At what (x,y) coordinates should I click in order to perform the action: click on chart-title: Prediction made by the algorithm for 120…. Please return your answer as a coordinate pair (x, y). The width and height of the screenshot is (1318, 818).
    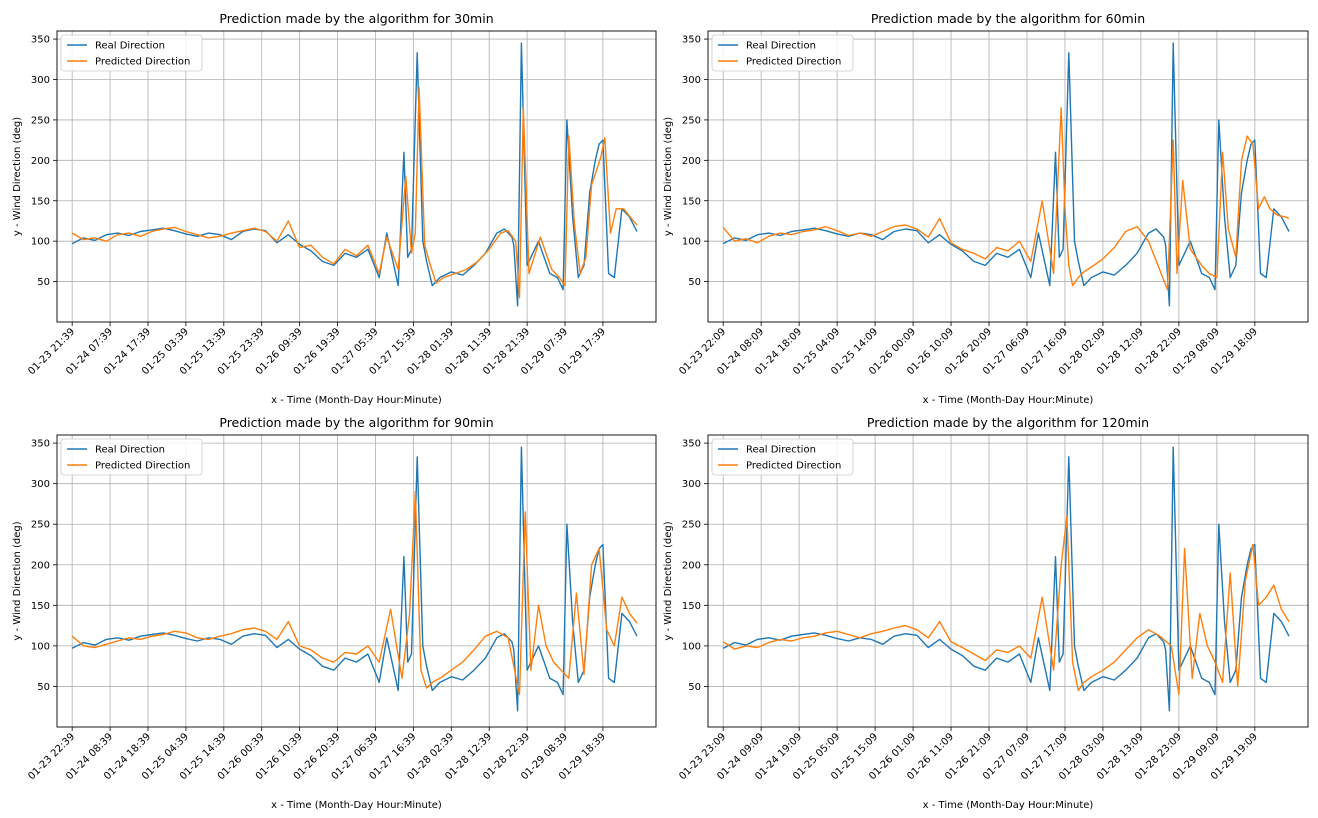
    Looking at the image, I should click on (1008, 422).